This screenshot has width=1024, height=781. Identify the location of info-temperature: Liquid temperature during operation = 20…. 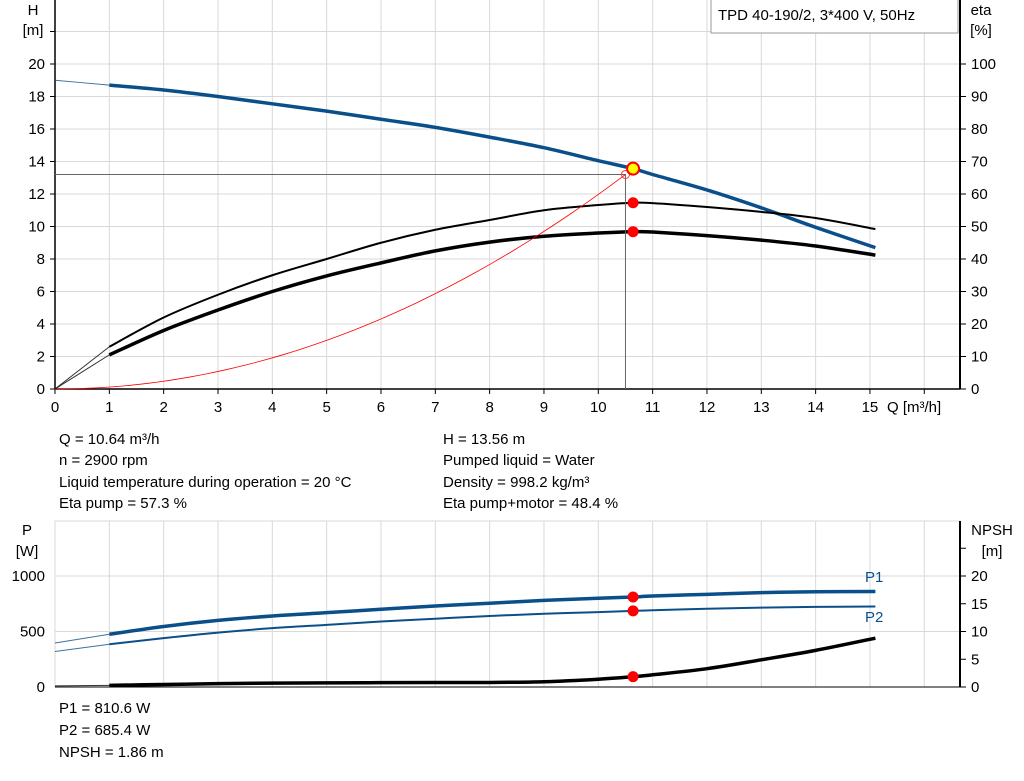
(205, 482).